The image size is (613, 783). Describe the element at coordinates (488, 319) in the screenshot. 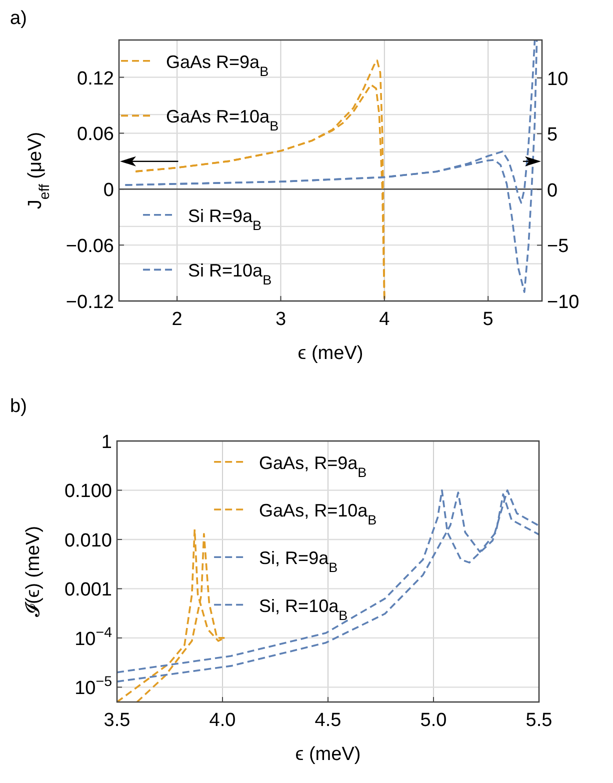

I see `x-tick-label: 5` at that location.